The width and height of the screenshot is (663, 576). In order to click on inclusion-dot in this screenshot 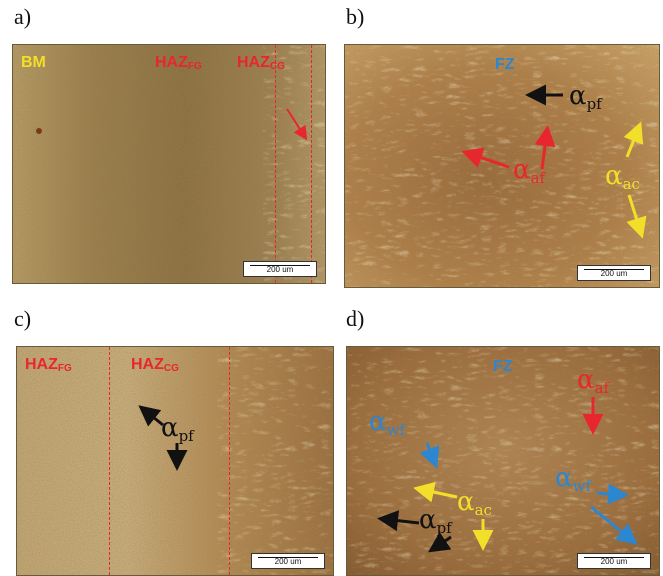, I will do `click(39, 131)`.